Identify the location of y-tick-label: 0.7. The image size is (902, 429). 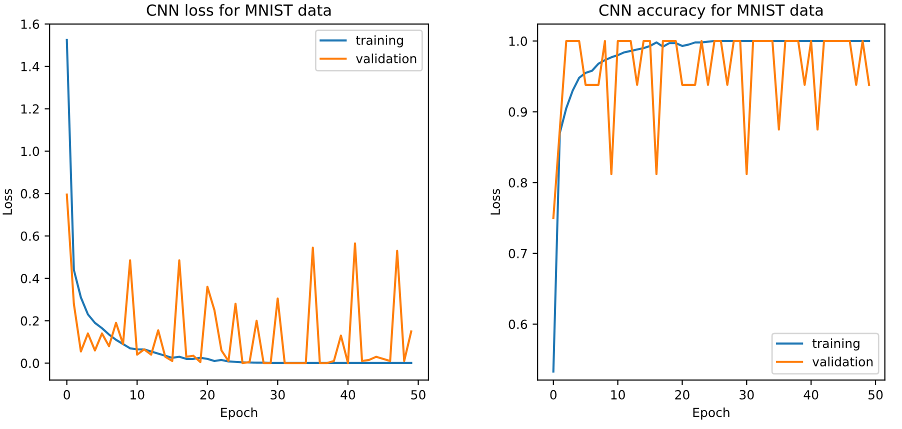
(517, 253).